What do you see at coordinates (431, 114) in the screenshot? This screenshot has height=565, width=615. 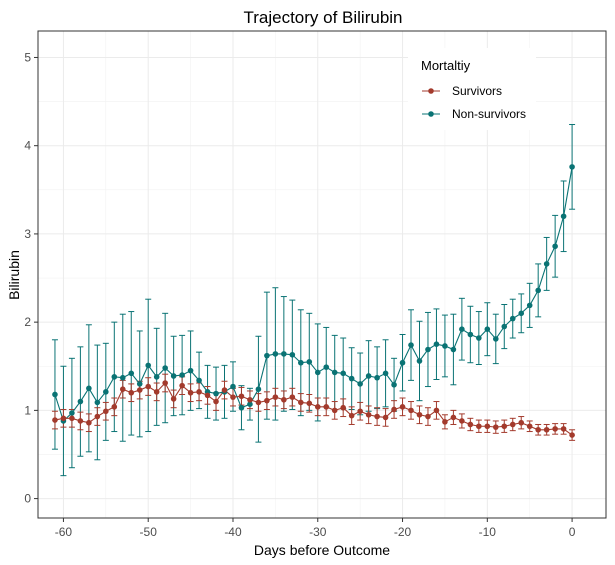 I see `legend-key-point-non-survivors` at bounding box center [431, 114].